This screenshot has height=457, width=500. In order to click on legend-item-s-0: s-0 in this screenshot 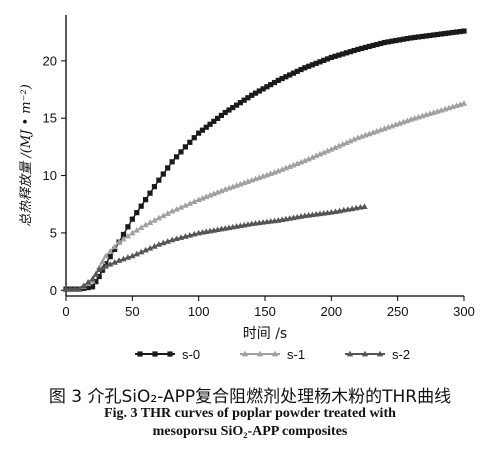, I will do `click(167, 354)`.